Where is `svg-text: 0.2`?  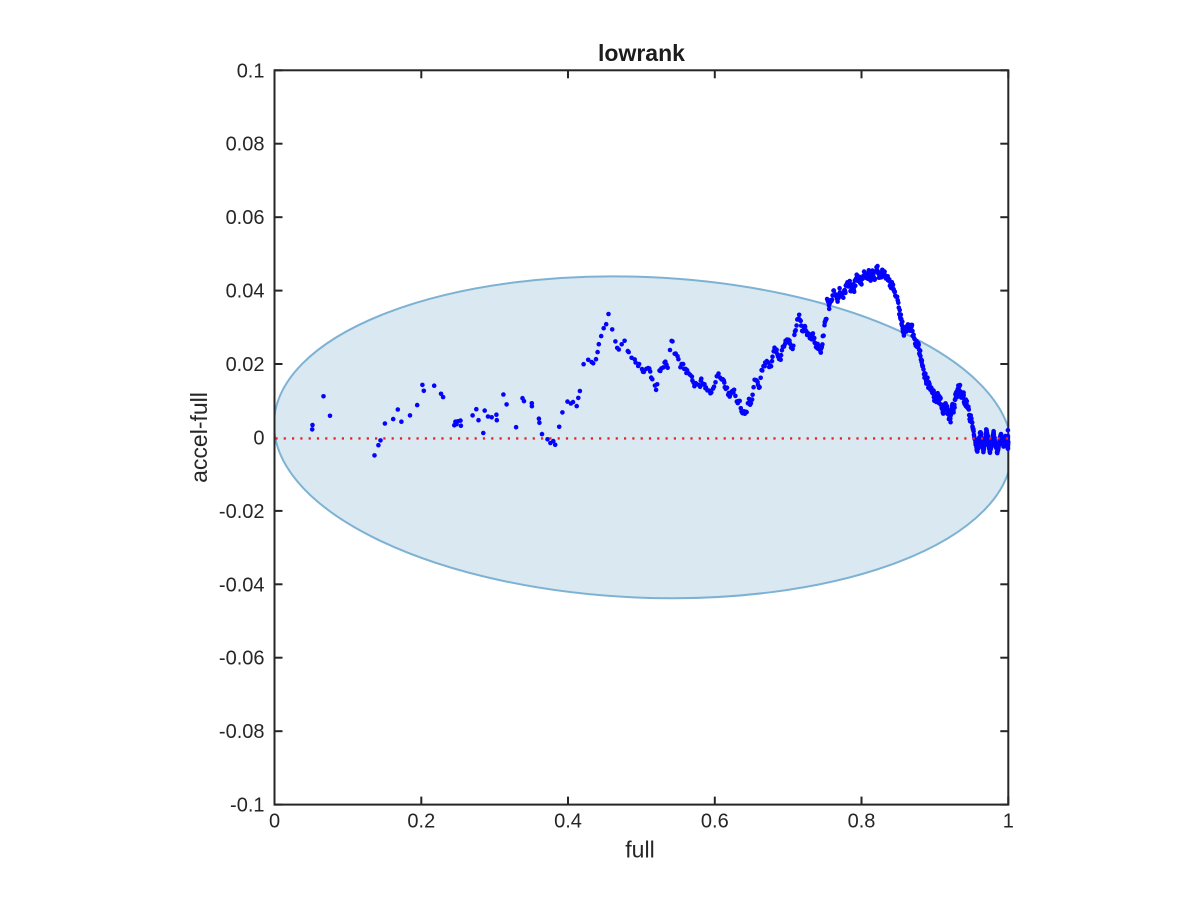 svg-text: 0.2 is located at coordinates (421, 822).